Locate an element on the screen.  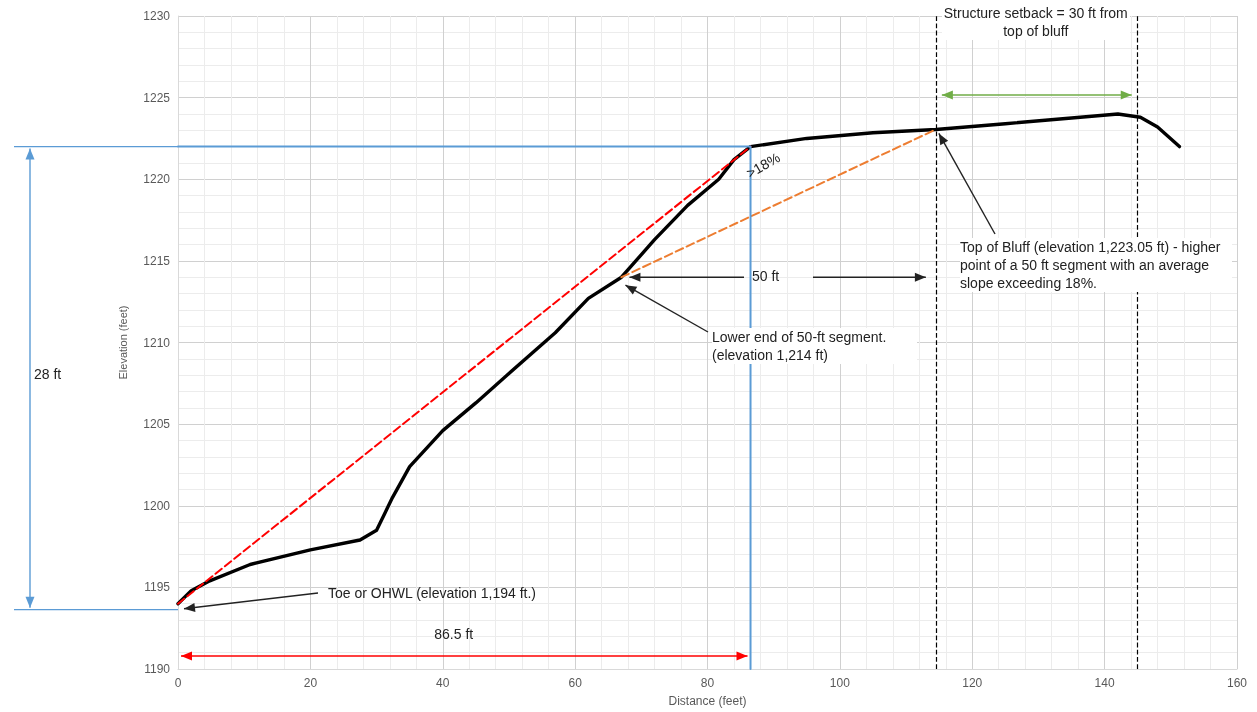
y-tick-label: 1215 is located at coordinates (157, 260).